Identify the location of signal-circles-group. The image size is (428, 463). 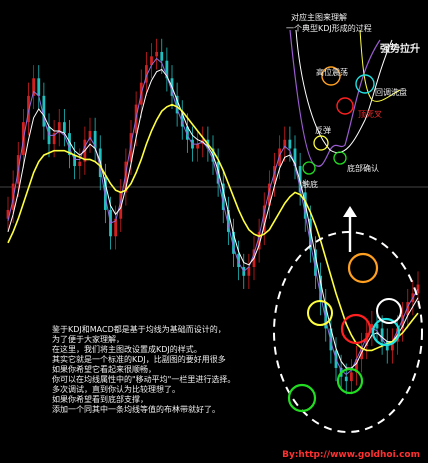
(344, 332).